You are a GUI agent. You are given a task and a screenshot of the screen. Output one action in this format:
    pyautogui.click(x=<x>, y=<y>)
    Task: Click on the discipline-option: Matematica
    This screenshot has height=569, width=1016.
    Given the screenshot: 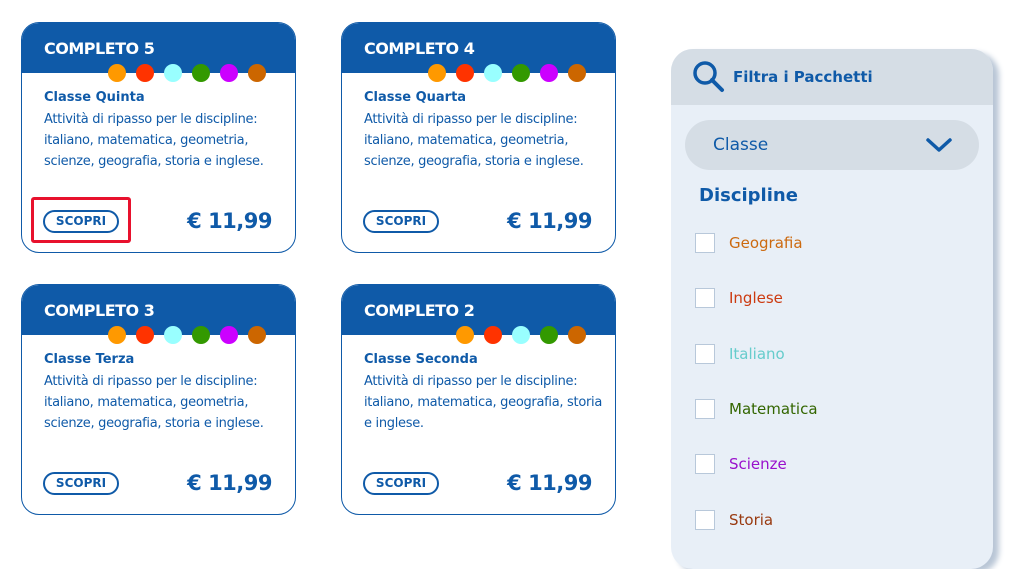 What is the action you would take?
    pyautogui.click(x=756, y=408)
    